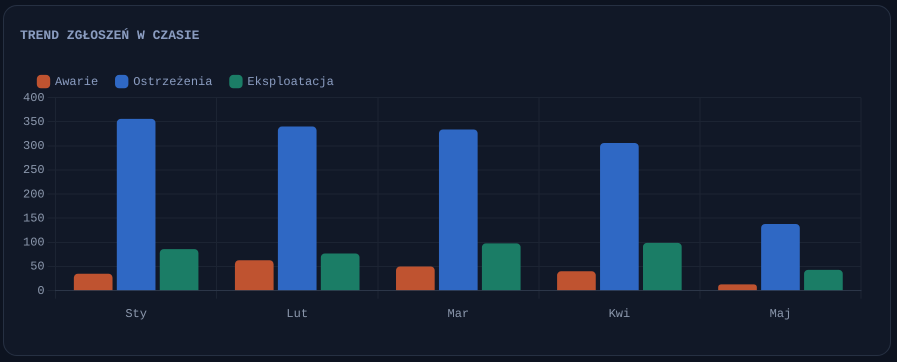  I want to click on y-tick-label: 100, so click(33, 243).